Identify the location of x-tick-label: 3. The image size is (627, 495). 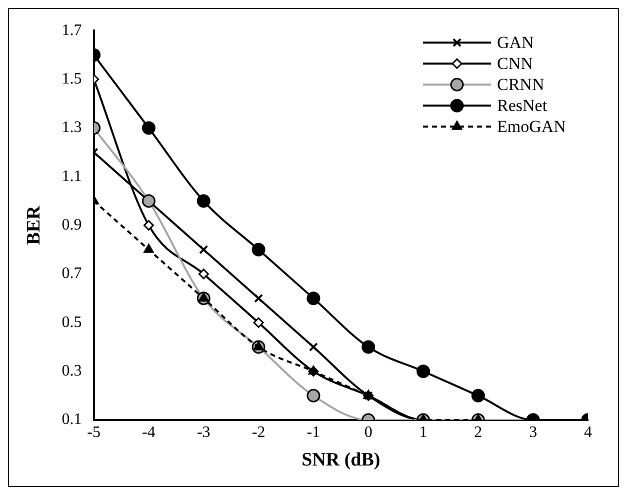
(533, 432).